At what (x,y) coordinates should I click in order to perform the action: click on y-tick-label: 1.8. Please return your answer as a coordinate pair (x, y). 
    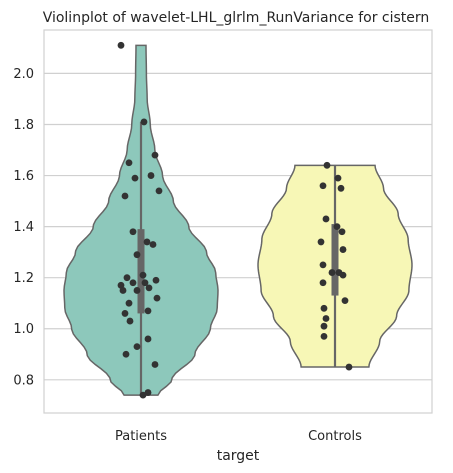
    Looking at the image, I should click on (23, 125).